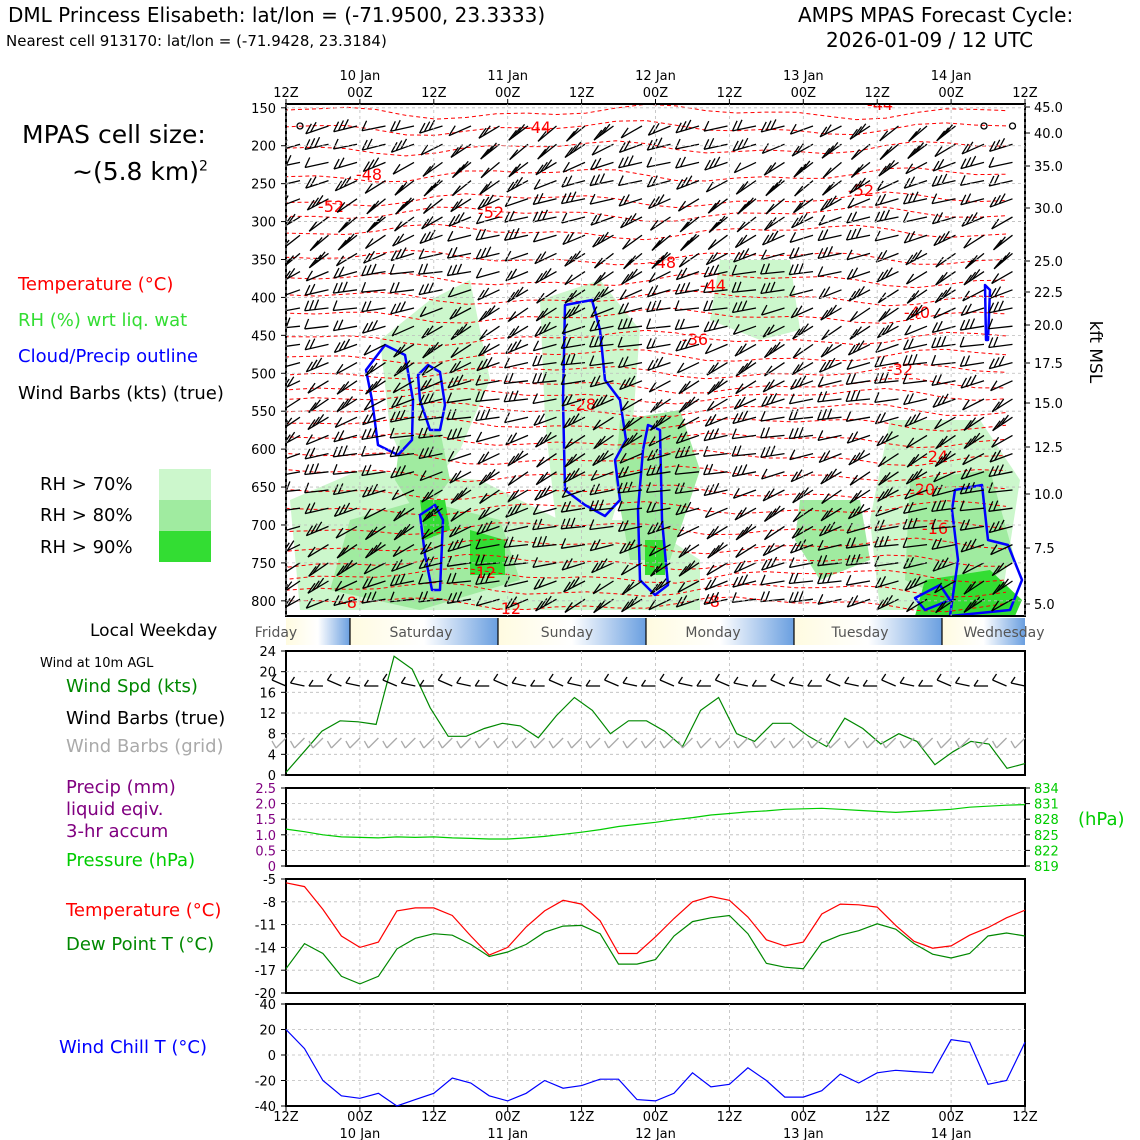 This screenshot has width=1140, height=1140. What do you see at coordinates (286, 1117) in the screenshot?
I see `bottom-hour-label-1: 12Z` at bounding box center [286, 1117].